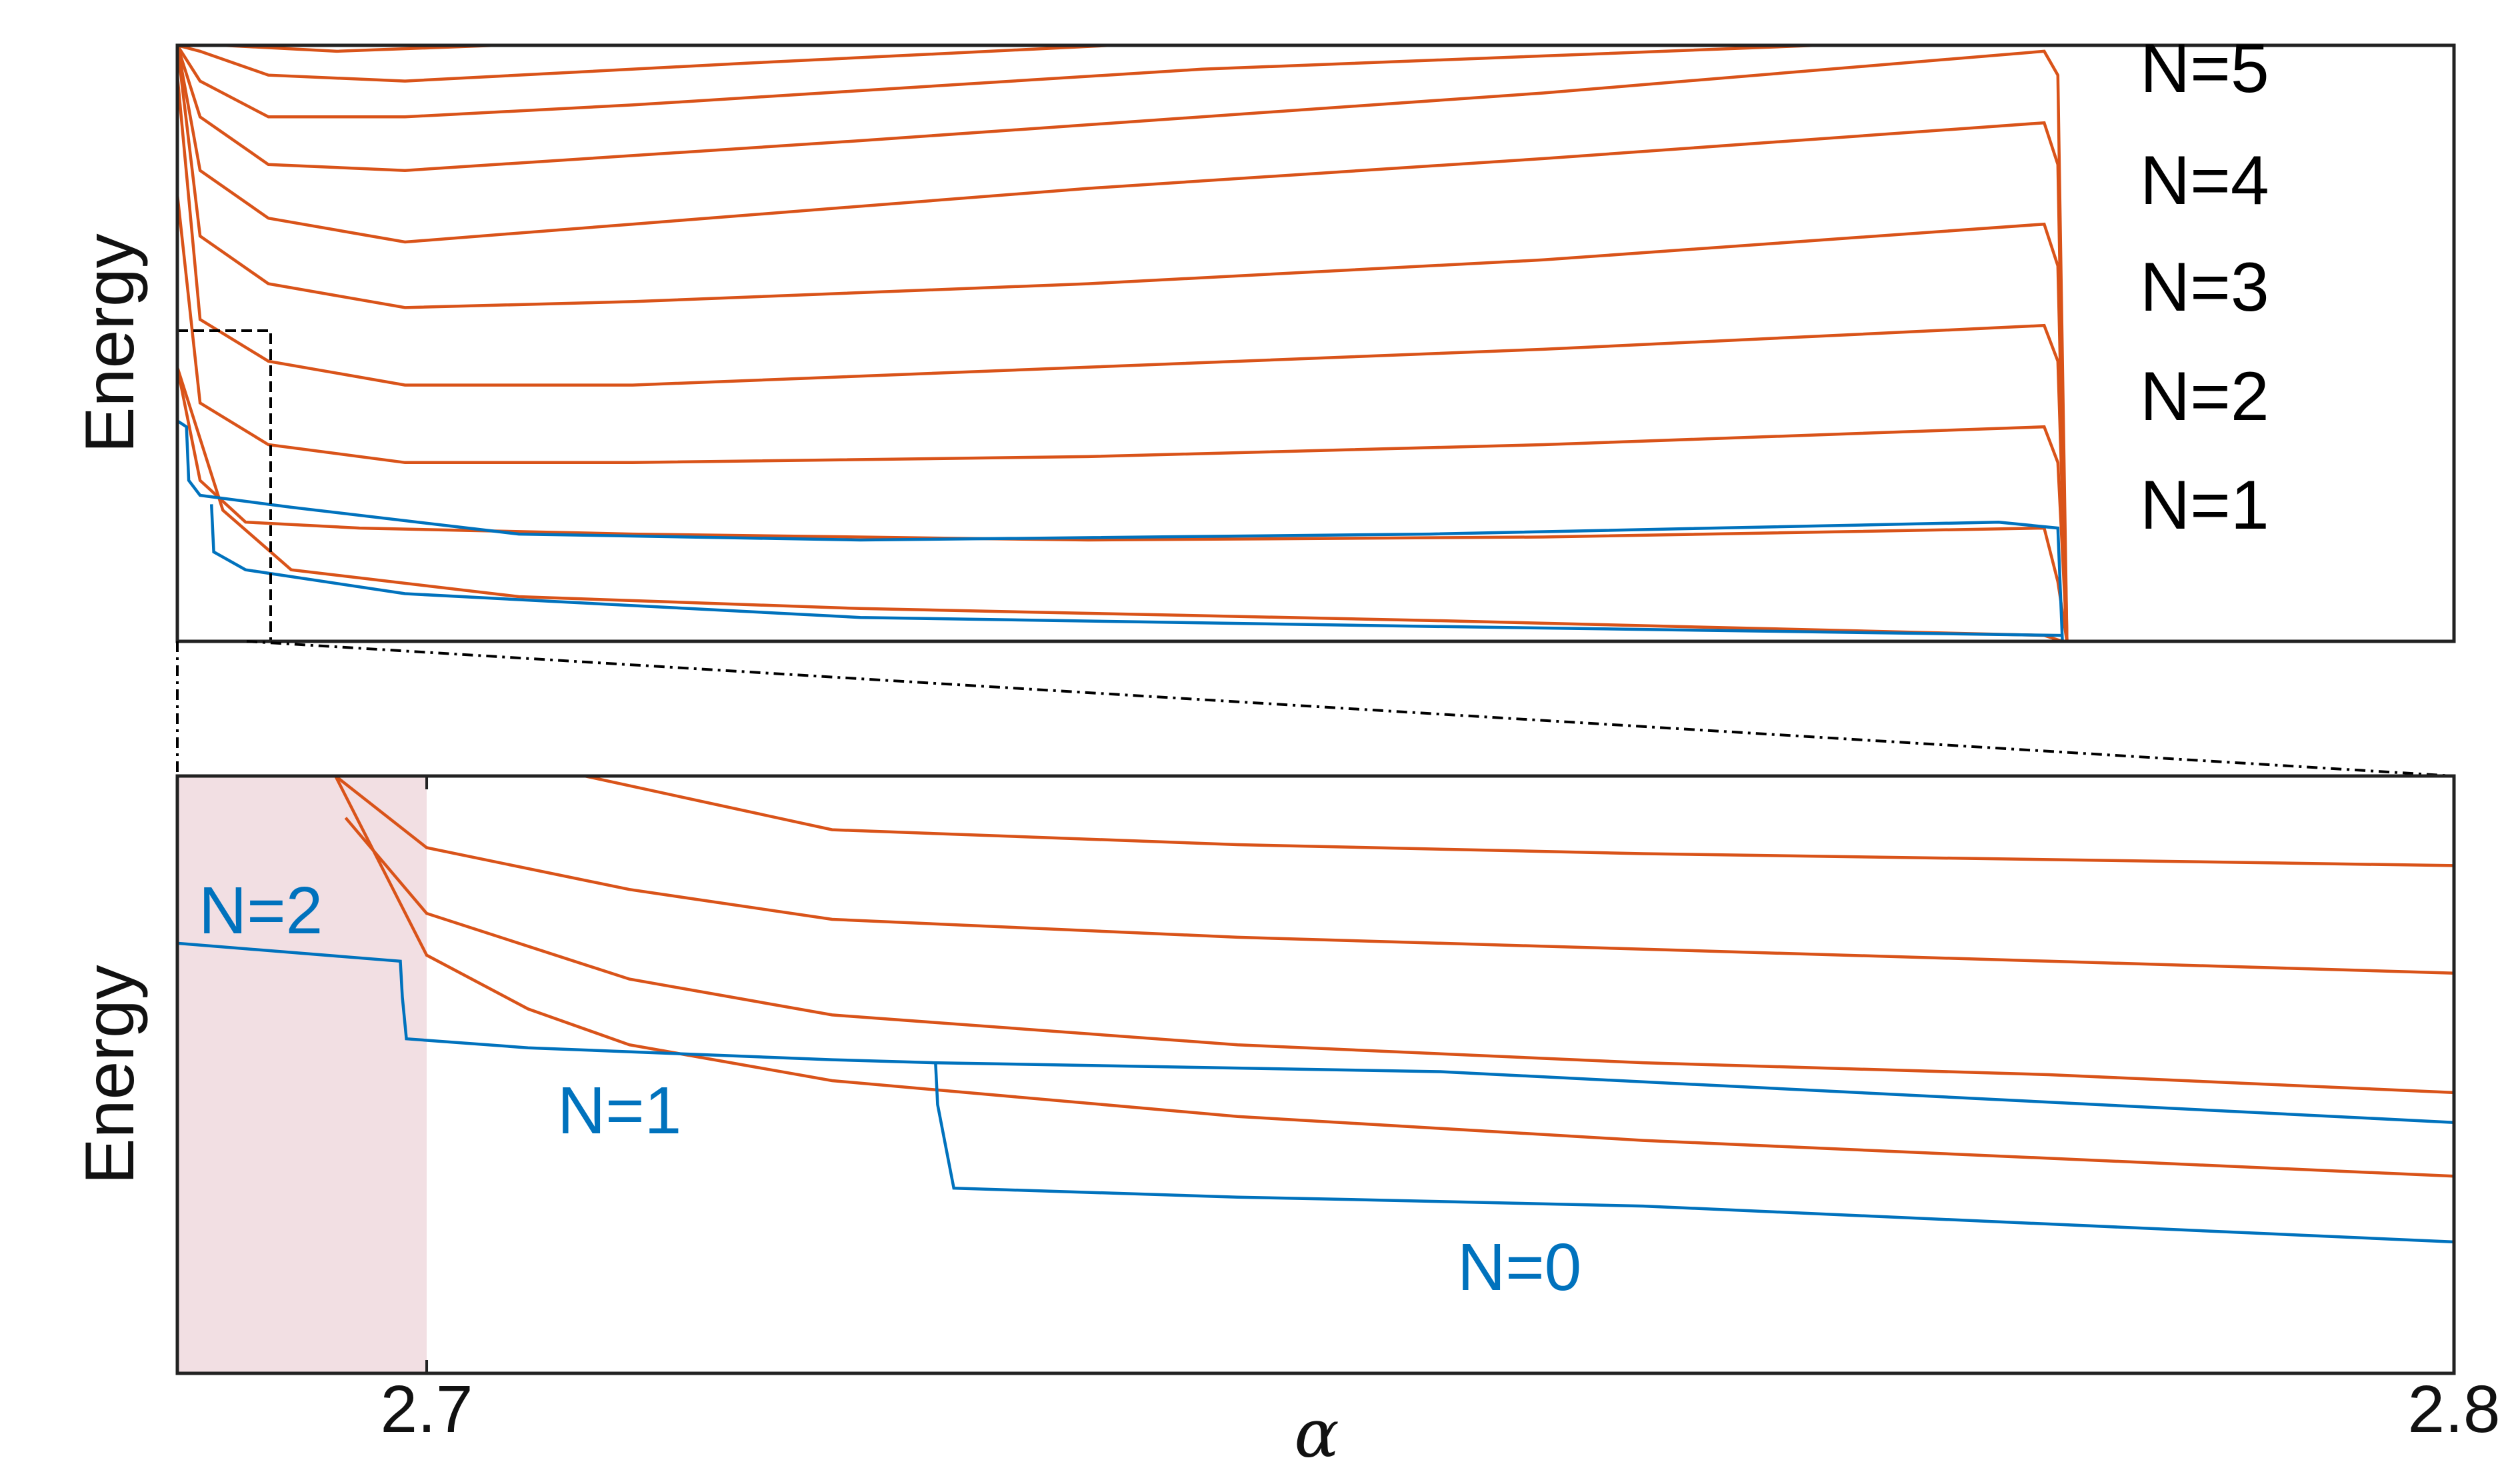 This screenshot has height=1470, width=2520. I want to click on zoom-connector-right, so click(1350, 708).